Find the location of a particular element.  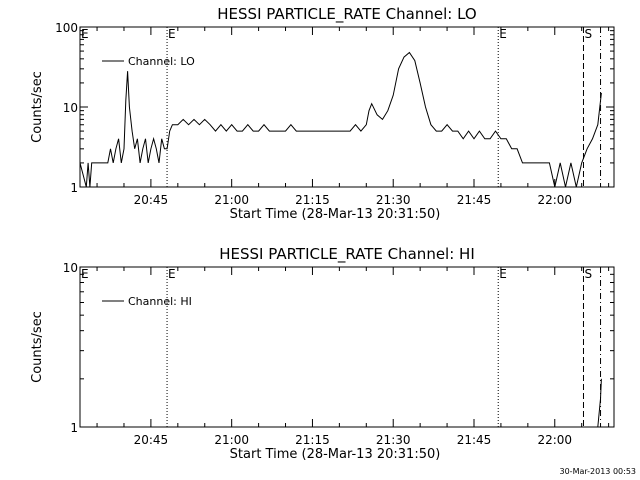

footer-timestamp: 30-Mar-2013 00:53 is located at coordinates (598, 471).